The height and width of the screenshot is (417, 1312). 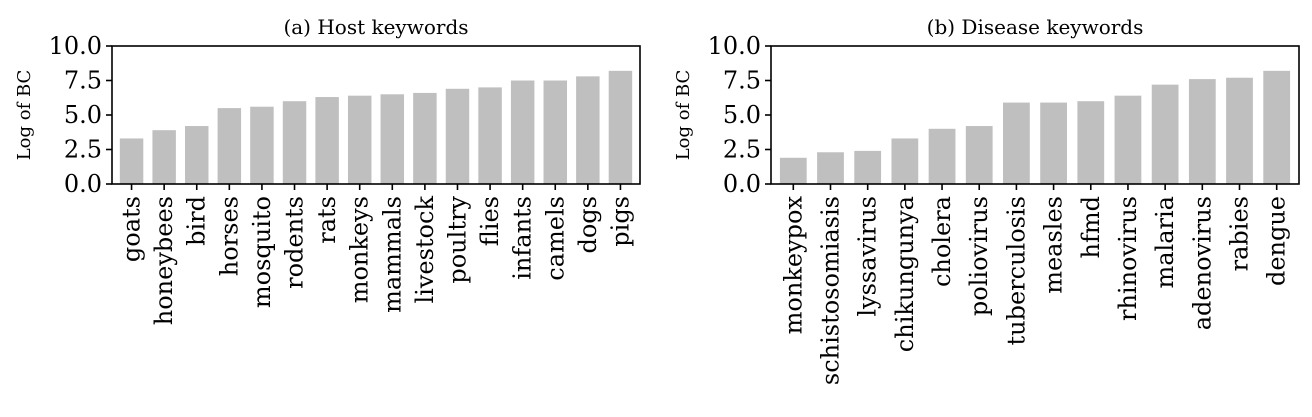 I want to click on x-tick-label: mammals, so click(x=392, y=254).